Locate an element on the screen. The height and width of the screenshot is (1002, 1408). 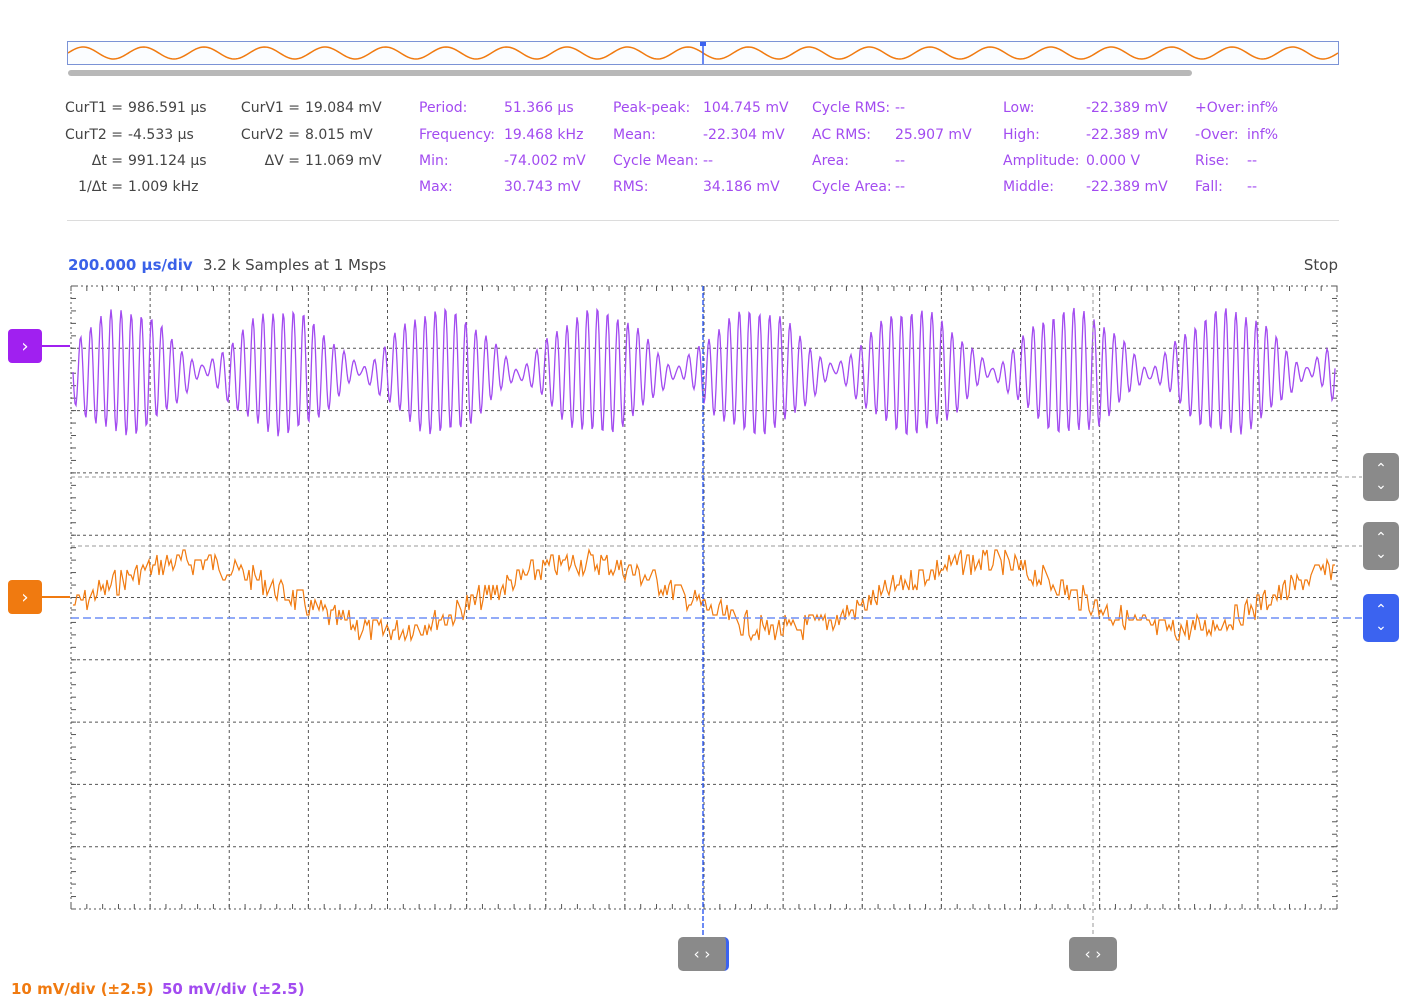
cursor-voltage-value: 11.069 mV is located at coordinates (343, 161).